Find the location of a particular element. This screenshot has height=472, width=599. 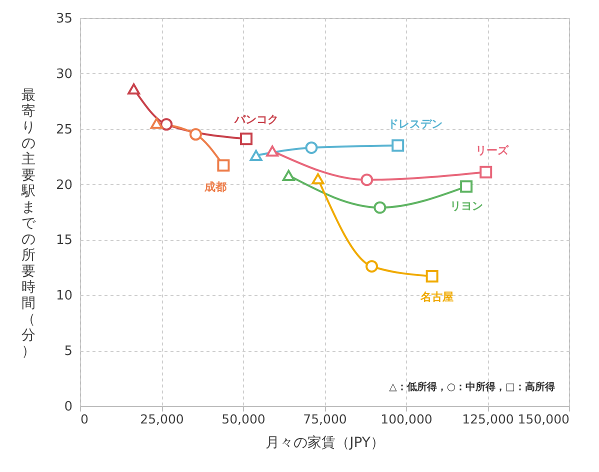

y-tick-label: 5 is located at coordinates (68, 352).